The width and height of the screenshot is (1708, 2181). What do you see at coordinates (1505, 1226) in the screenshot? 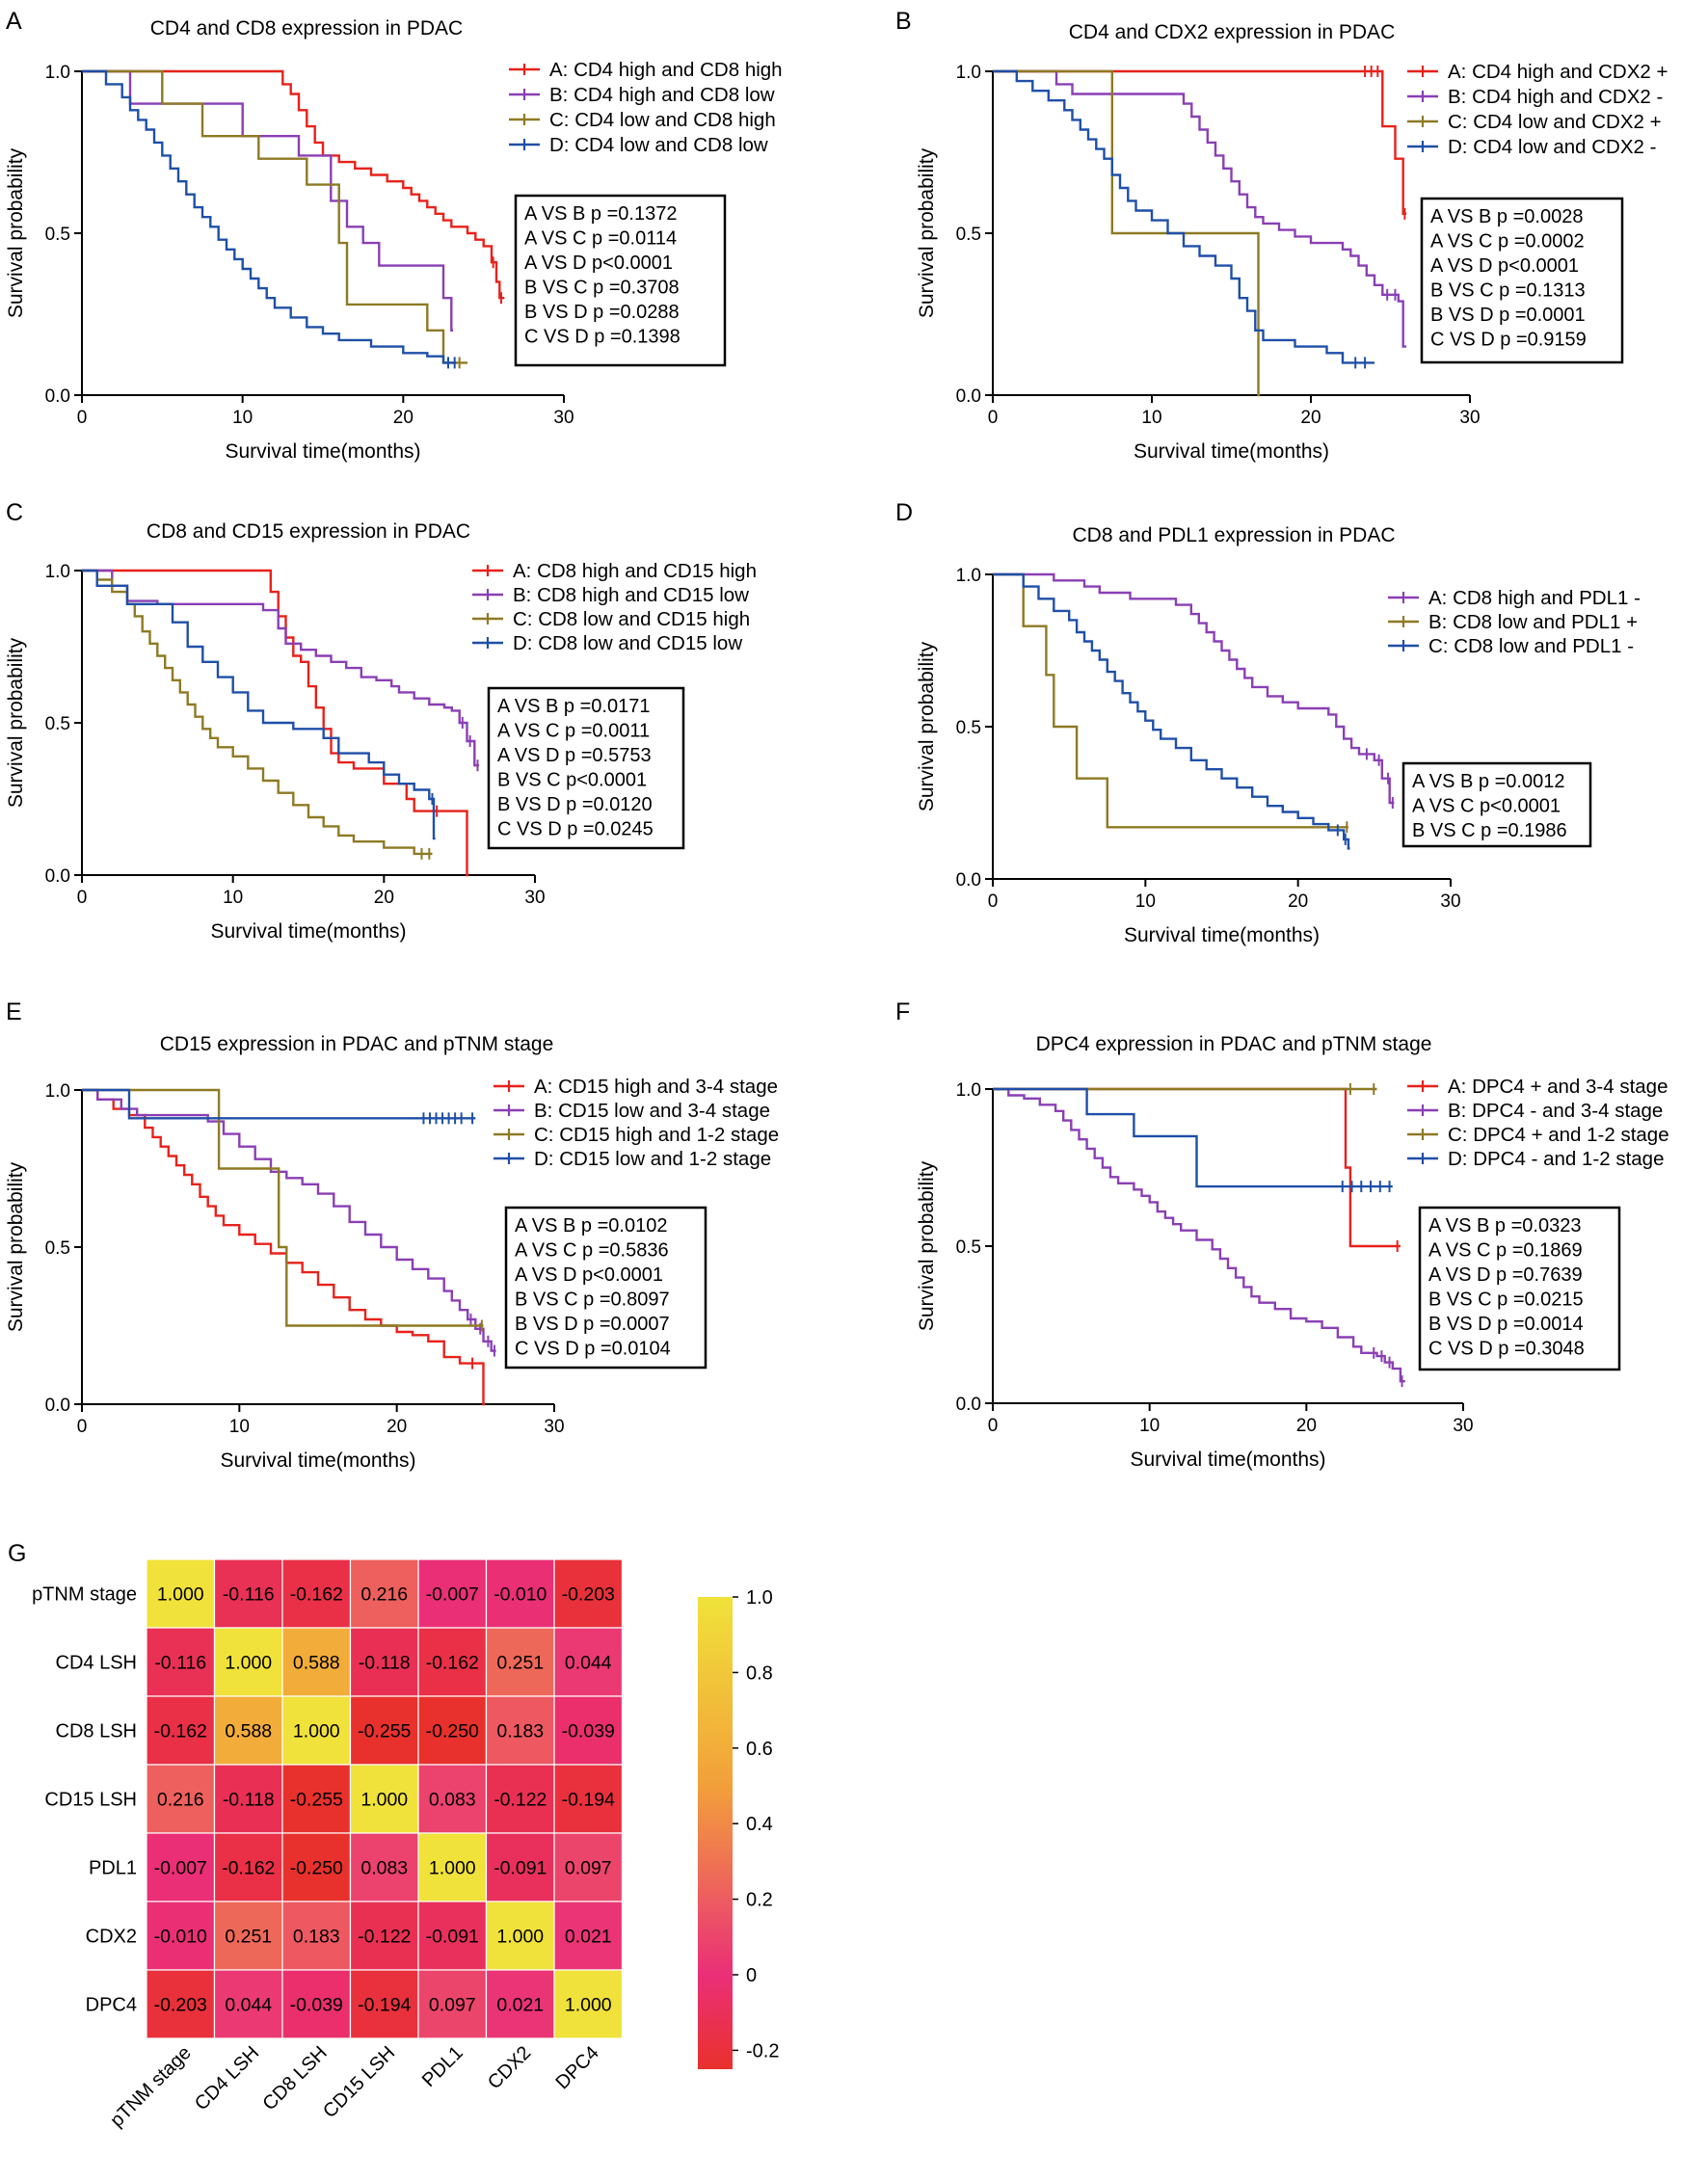
I see `p-value-text: A VS B p =0.0323` at bounding box center [1505, 1226].